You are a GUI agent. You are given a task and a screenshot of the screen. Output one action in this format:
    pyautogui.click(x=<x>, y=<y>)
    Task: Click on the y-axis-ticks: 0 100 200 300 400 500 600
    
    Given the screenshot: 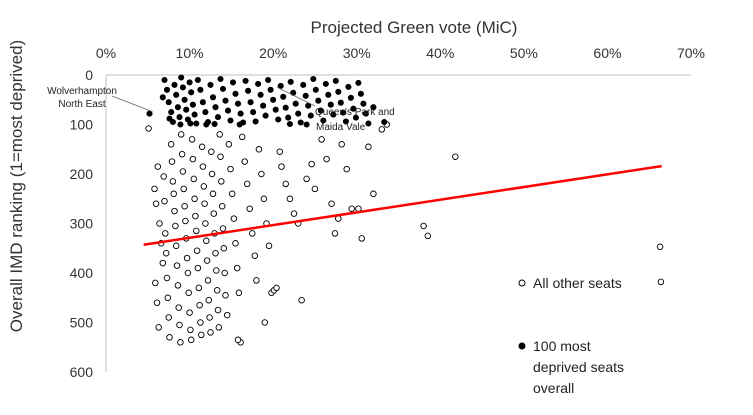 What is the action you would take?
    pyautogui.click(x=82, y=223)
    